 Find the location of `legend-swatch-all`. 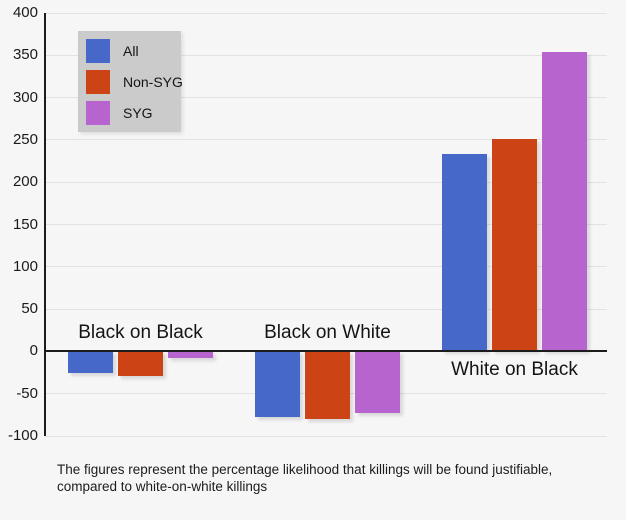

legend-swatch-all is located at coordinates (98, 50).